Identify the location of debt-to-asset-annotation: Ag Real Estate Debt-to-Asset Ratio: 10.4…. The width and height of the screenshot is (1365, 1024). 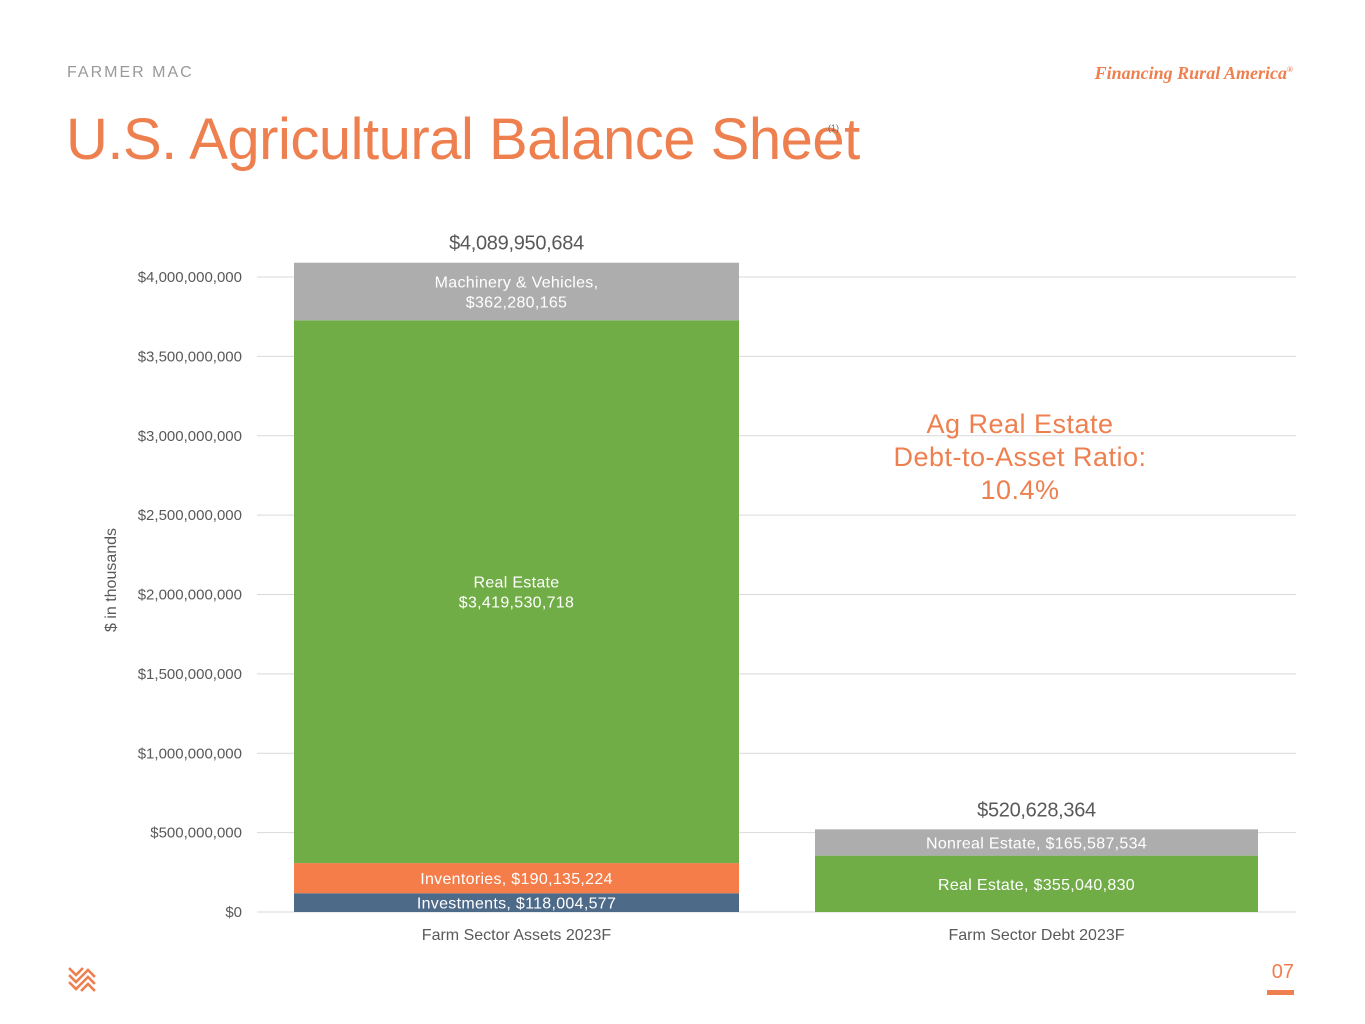
(1020, 457).